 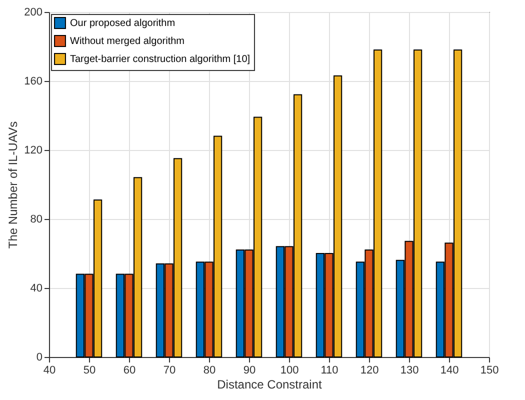 I want to click on y-tick-label: 120, so click(x=33, y=150).